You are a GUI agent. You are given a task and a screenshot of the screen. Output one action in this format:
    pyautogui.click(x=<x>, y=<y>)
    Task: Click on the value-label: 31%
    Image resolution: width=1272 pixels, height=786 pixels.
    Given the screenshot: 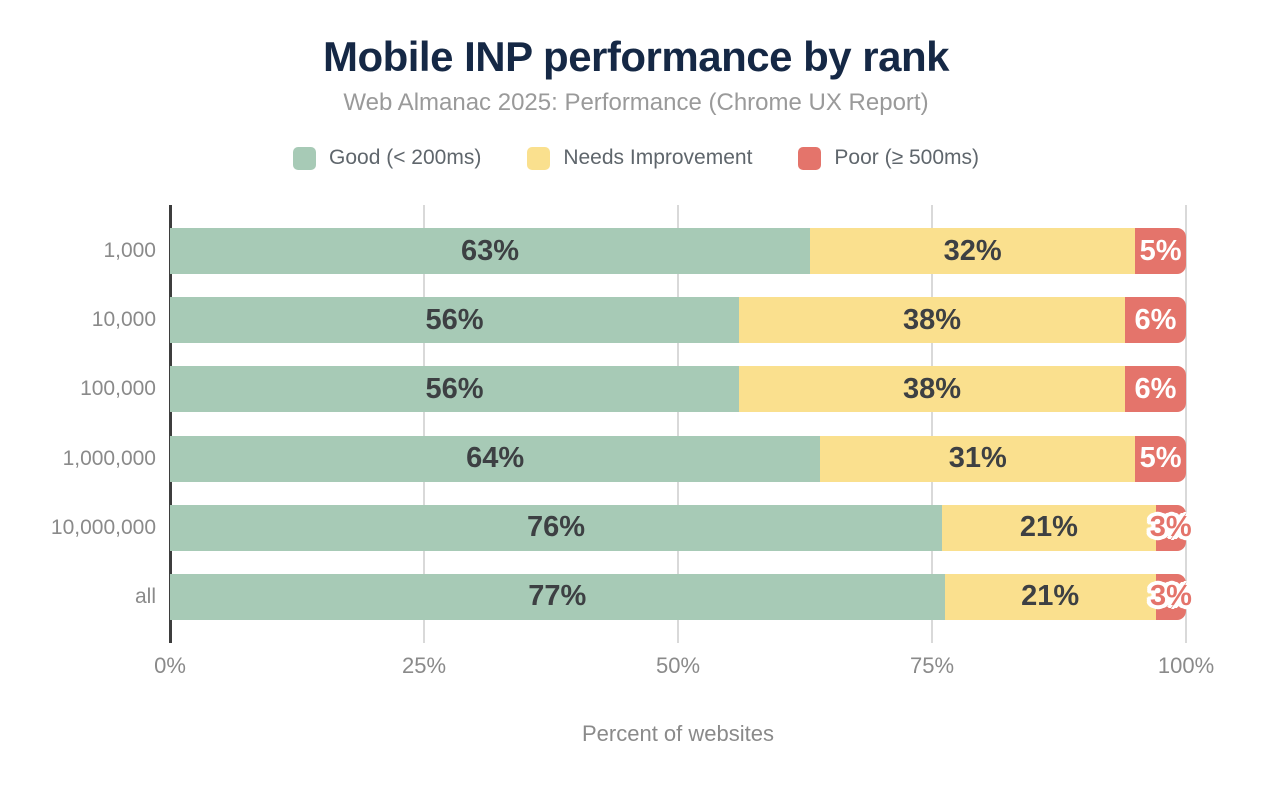 What is the action you would take?
    pyautogui.click(x=977, y=458)
    